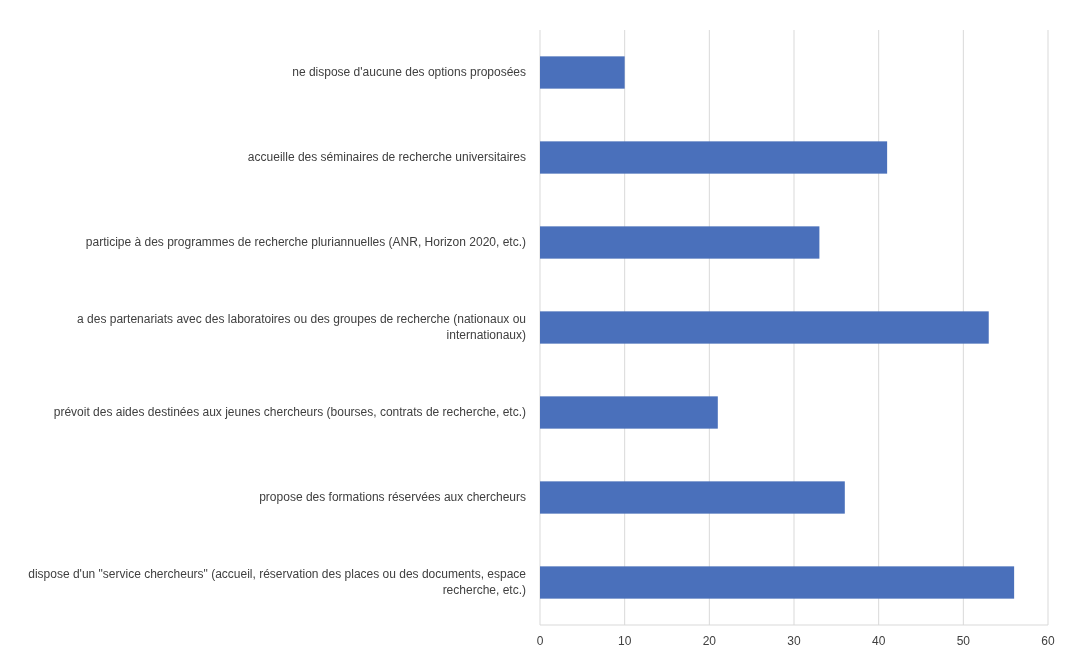 This screenshot has width=1074, height=647. I want to click on x-tick-label: 20, so click(709, 640).